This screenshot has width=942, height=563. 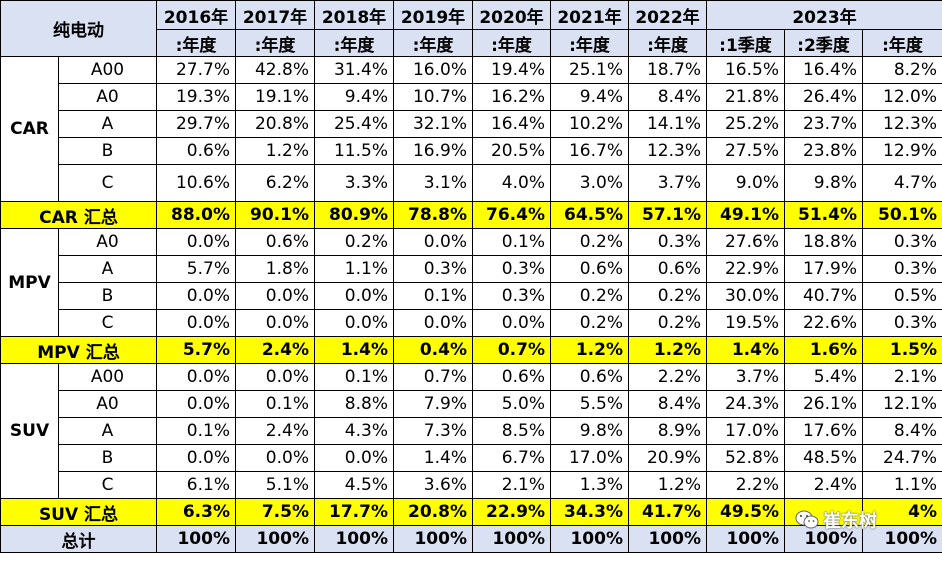 I want to click on subtotal-value: 51.4%, so click(x=823, y=215).